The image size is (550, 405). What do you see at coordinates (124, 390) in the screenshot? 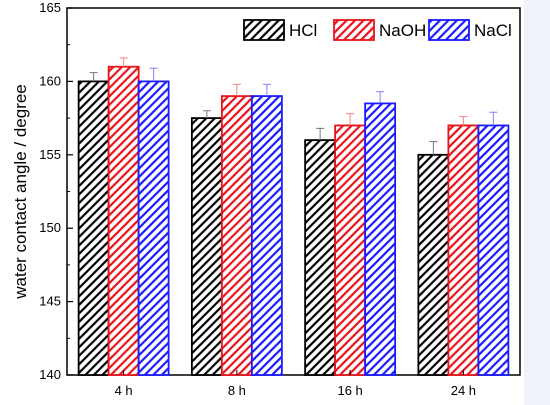
I see `x-tick-label: 4 h` at bounding box center [124, 390].